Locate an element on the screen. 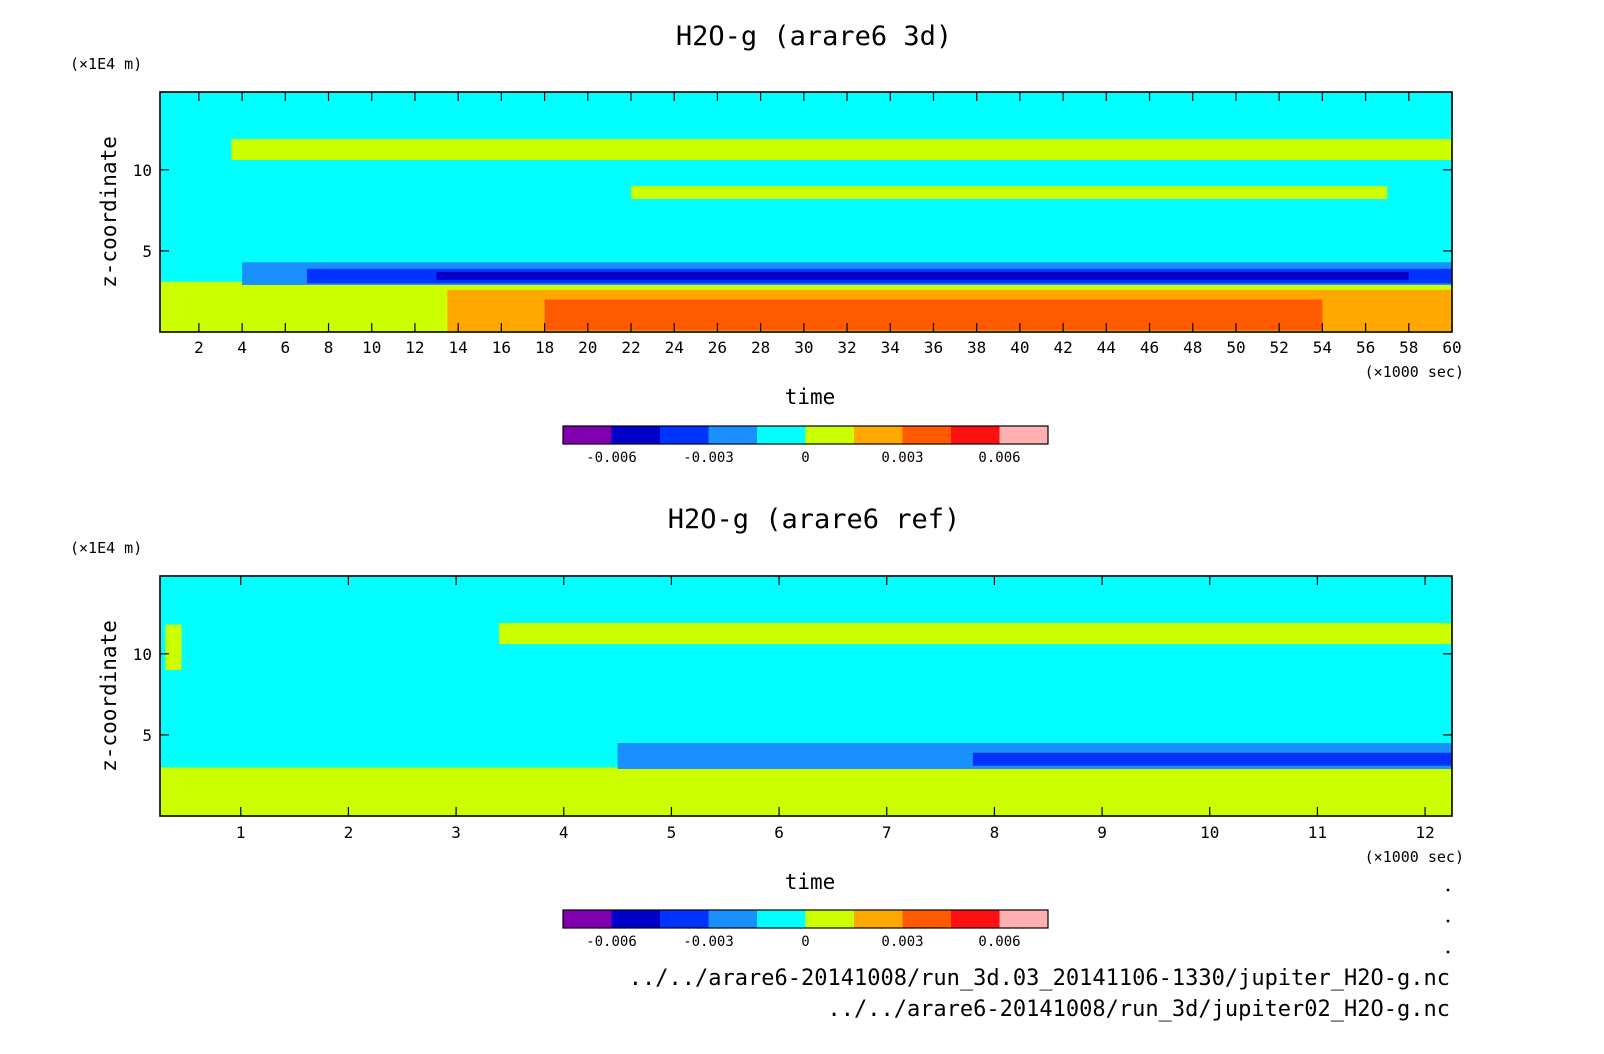 This screenshot has height=1054, width=1604. region-near-surface-moist is located at coordinates (806, 791).